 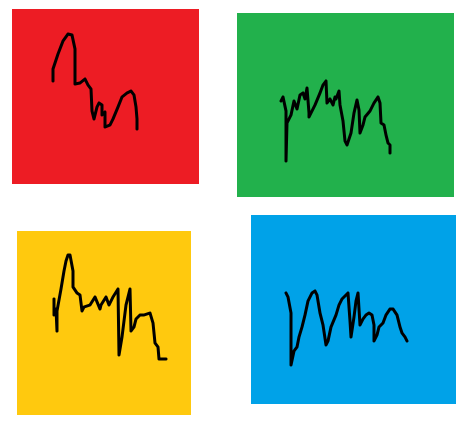 I want to click on red-square-scribble, so click(x=95, y=81).